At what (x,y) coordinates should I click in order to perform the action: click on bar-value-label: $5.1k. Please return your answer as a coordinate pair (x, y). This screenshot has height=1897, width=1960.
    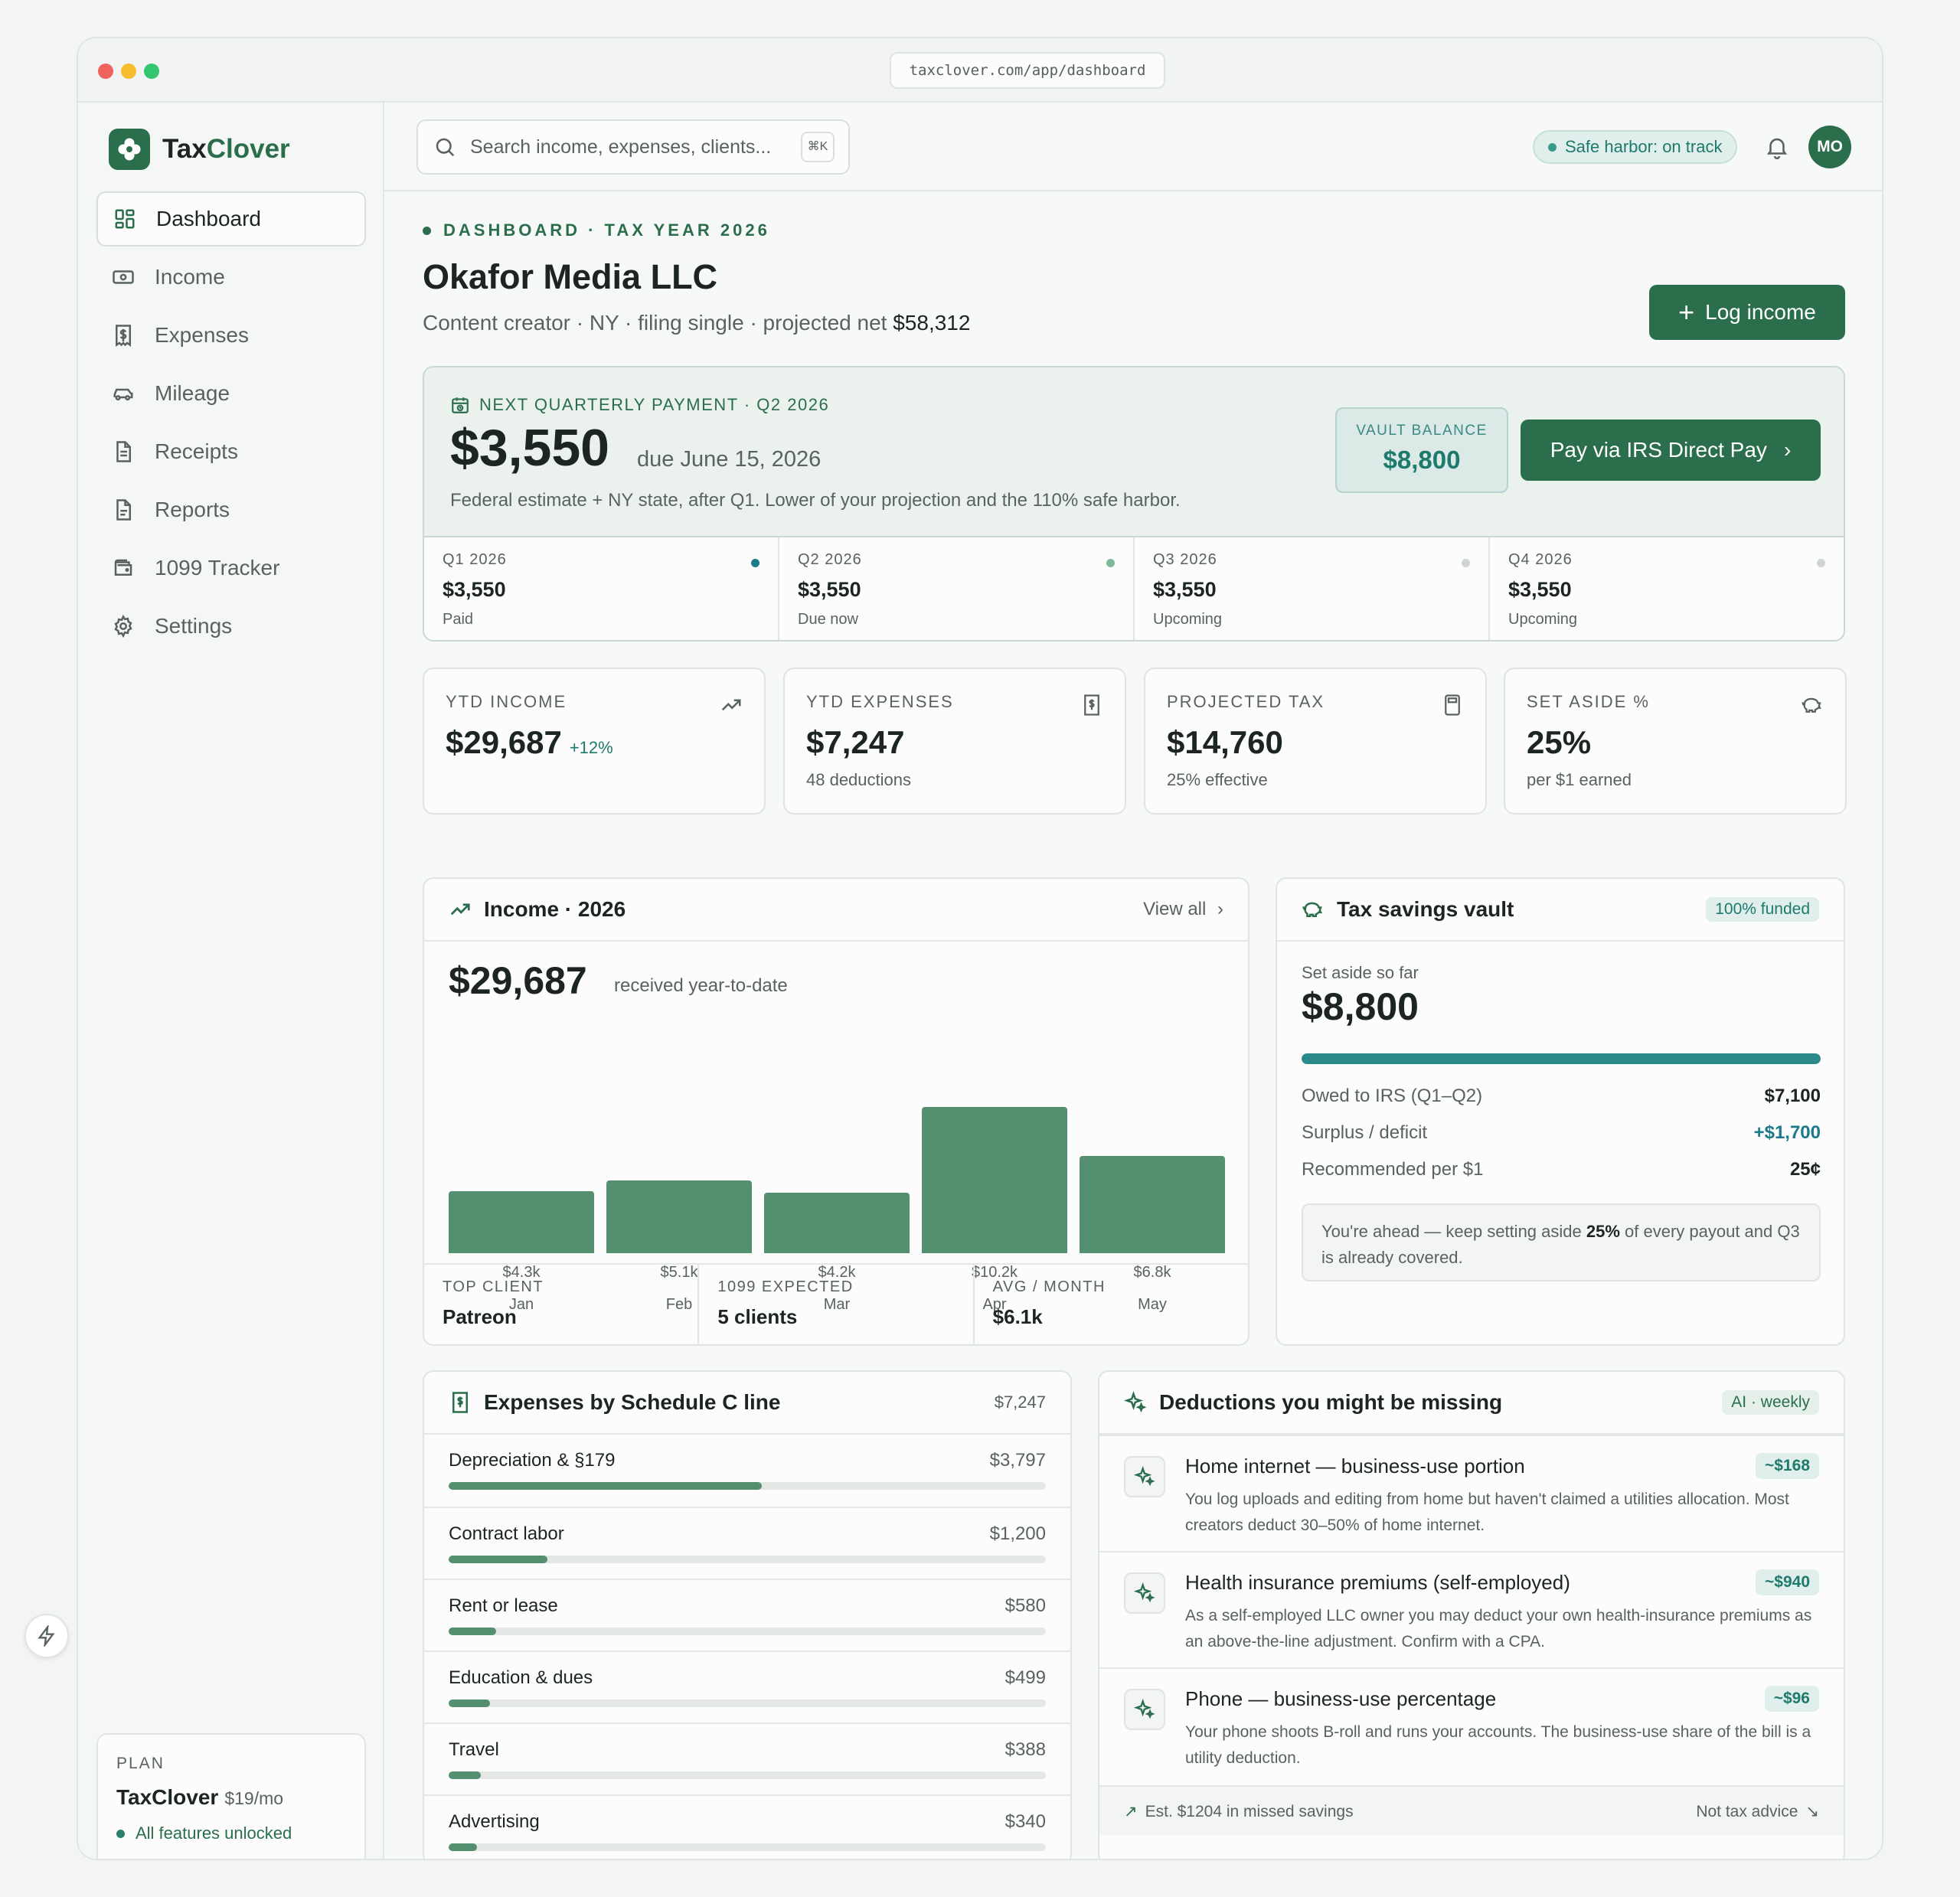
    Looking at the image, I should click on (679, 1272).